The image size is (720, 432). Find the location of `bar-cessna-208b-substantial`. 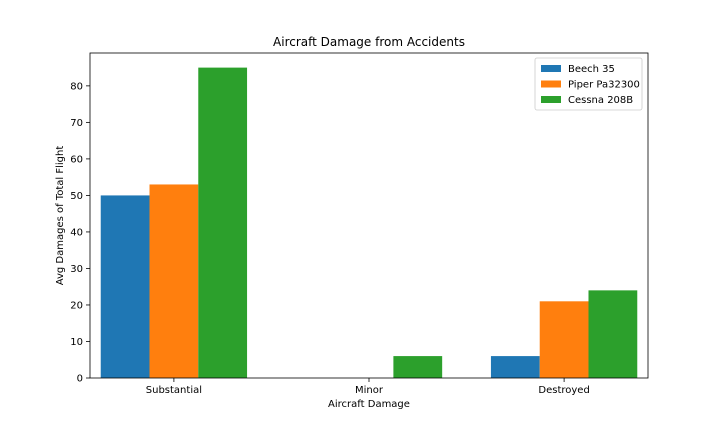

bar-cessna-208b-substantial is located at coordinates (223, 223).